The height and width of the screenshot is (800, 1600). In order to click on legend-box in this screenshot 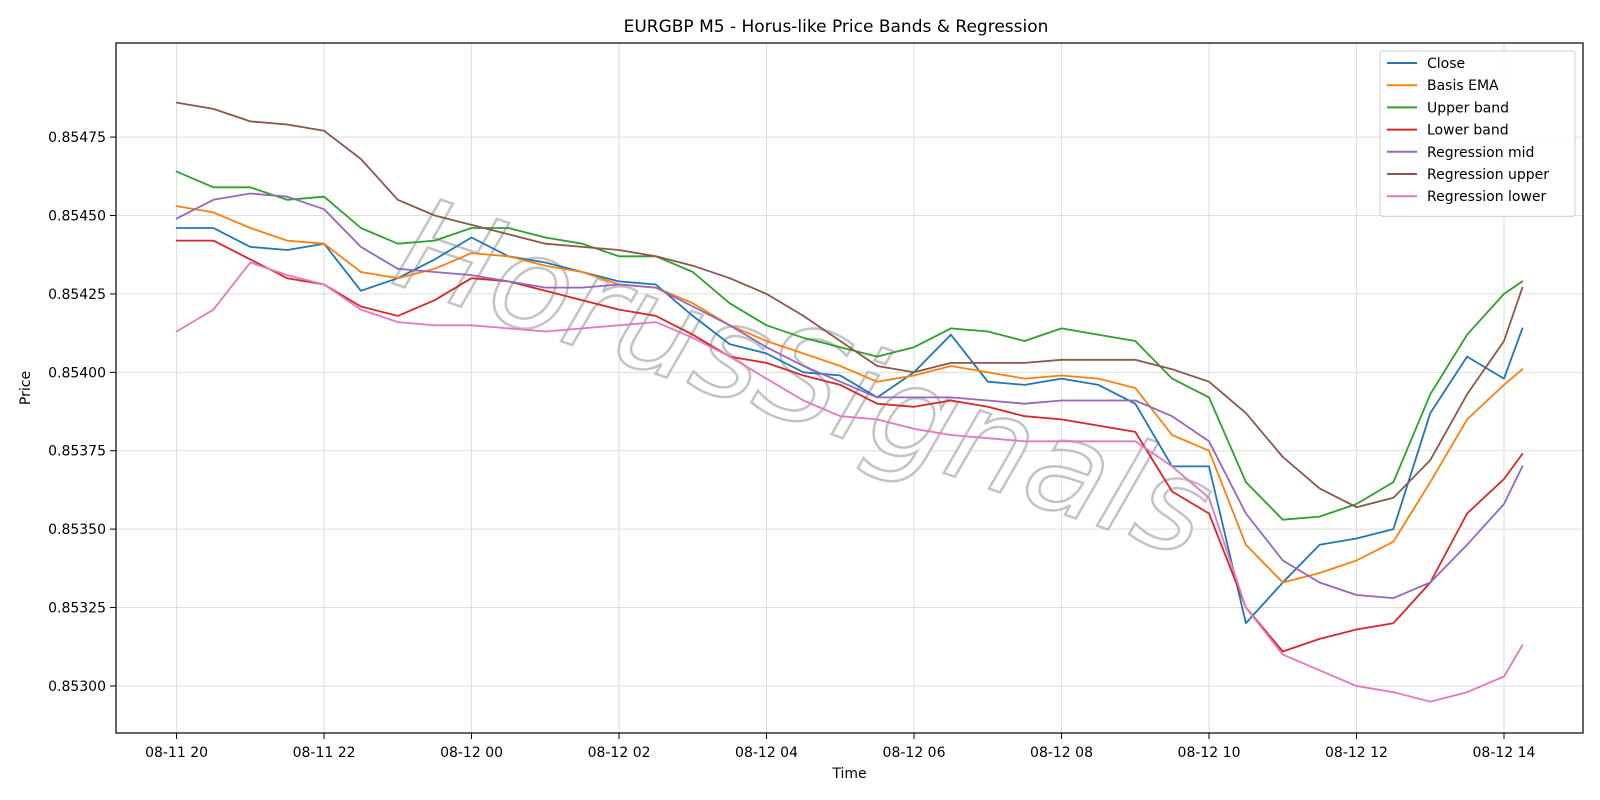, I will do `click(1477, 133)`.